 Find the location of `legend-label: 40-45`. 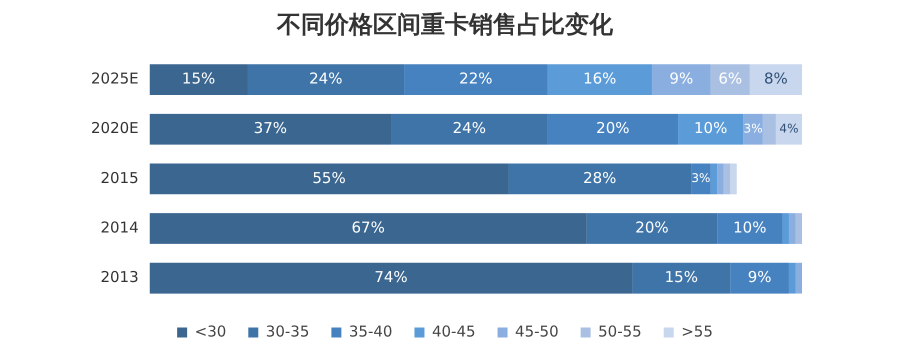

legend-label: 40-45 is located at coordinates (454, 331).